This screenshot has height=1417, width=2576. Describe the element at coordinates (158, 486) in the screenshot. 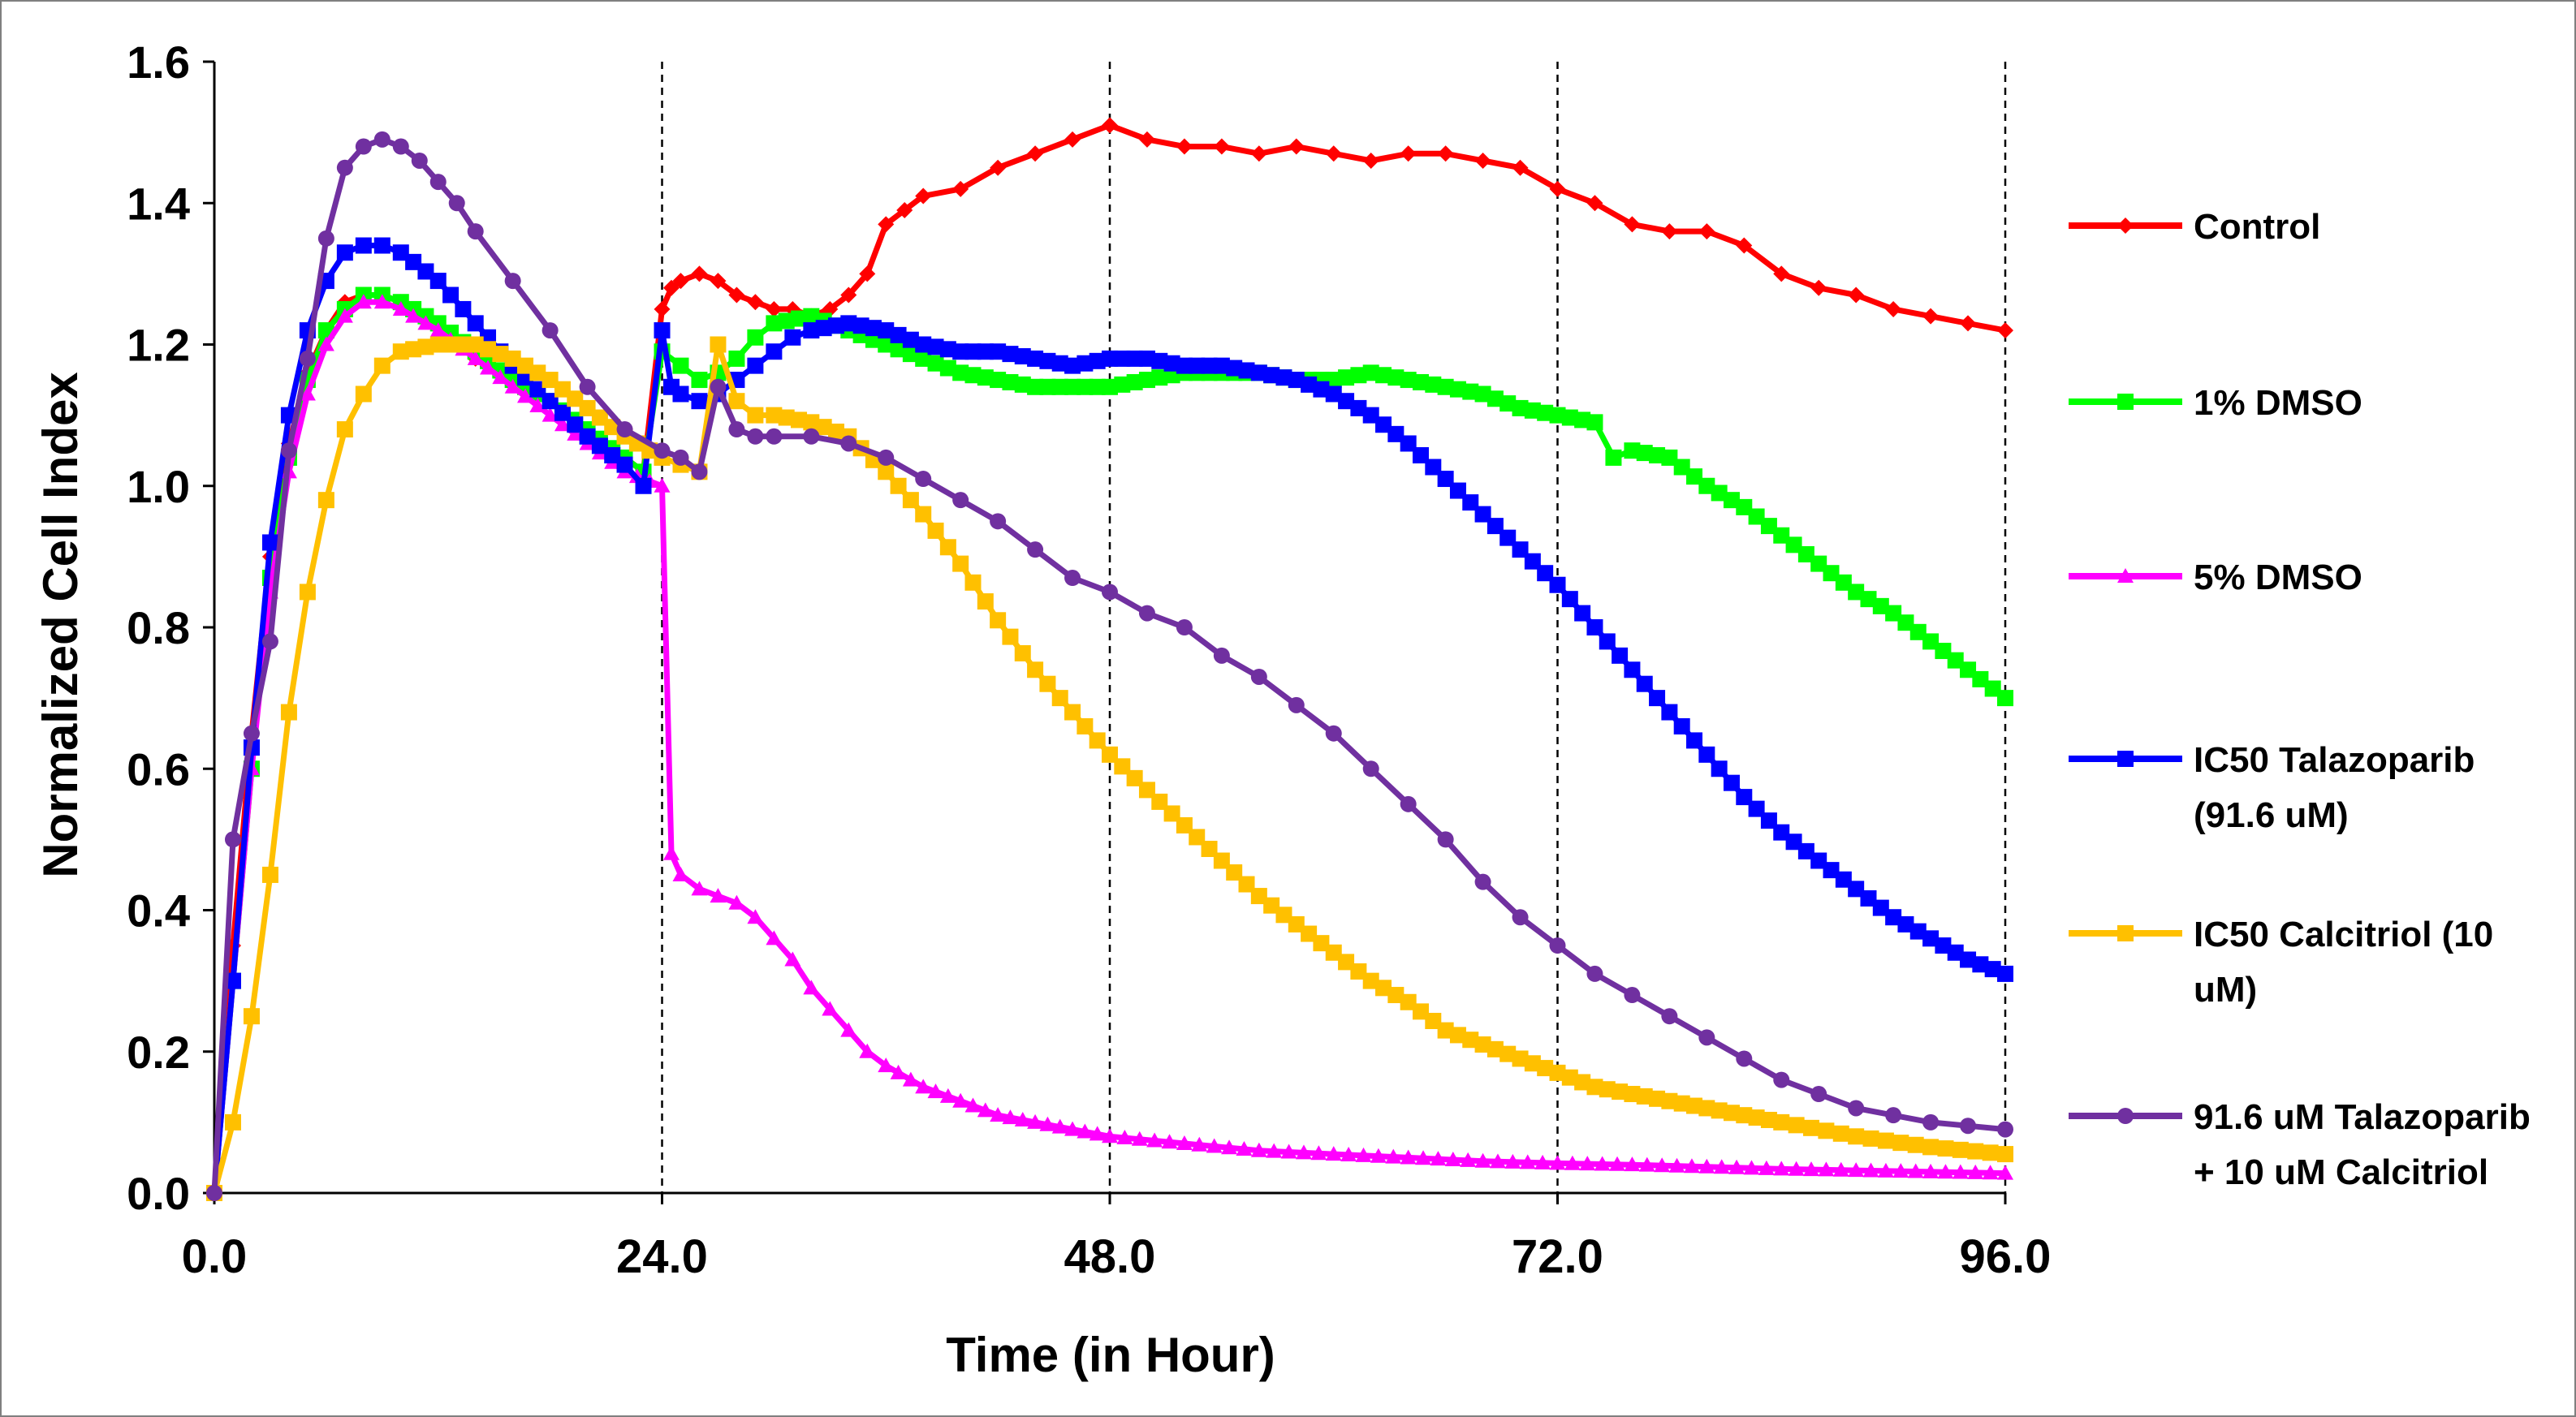

I see `y-tick-label: 1.0` at that location.